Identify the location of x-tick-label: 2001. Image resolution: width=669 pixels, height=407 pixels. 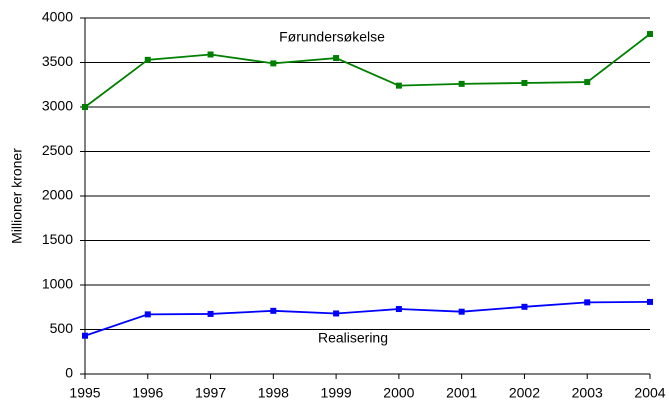
(461, 393).